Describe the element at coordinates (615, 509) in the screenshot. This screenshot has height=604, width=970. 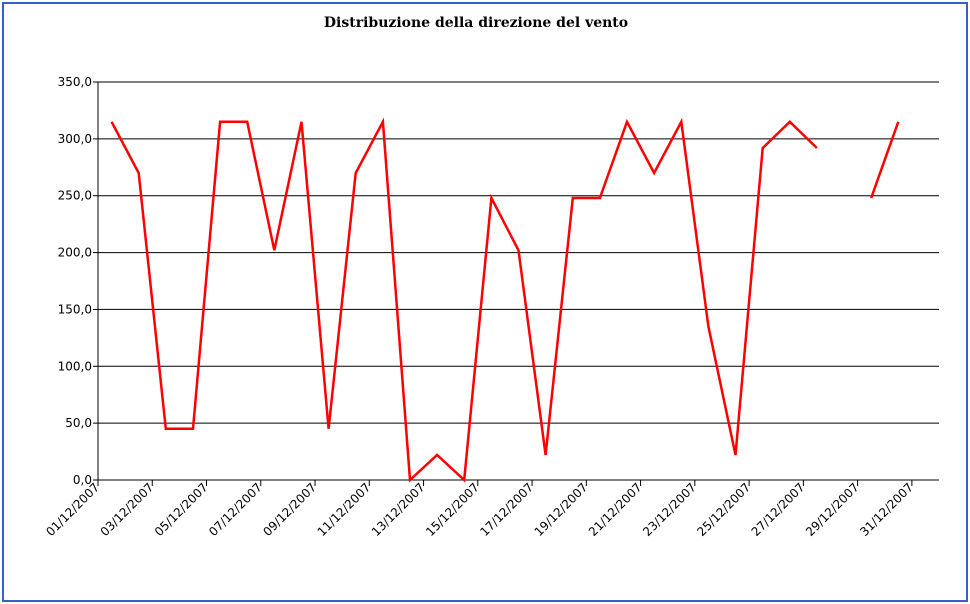
I see `x-tick-label: 21/12/2007` at that location.